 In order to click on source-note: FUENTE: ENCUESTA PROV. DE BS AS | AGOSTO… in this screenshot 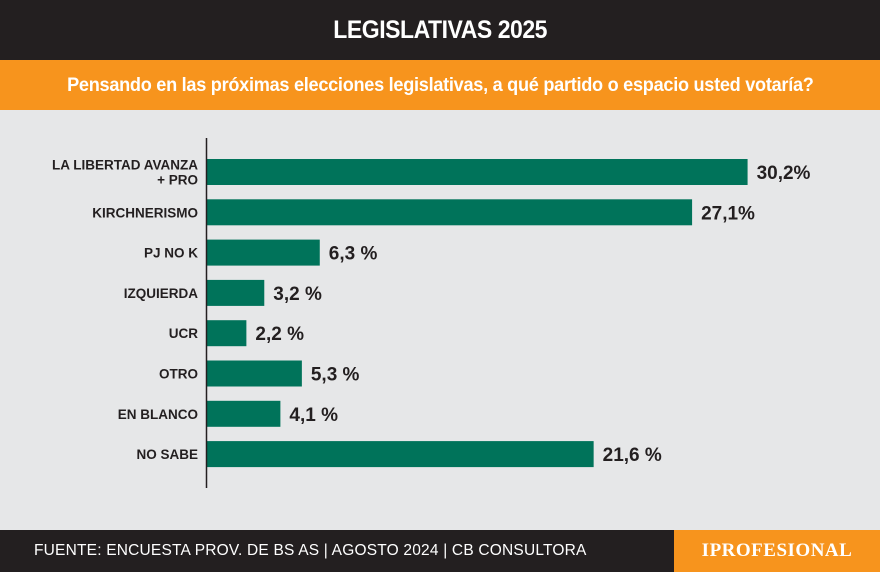, I will do `click(310, 550)`.